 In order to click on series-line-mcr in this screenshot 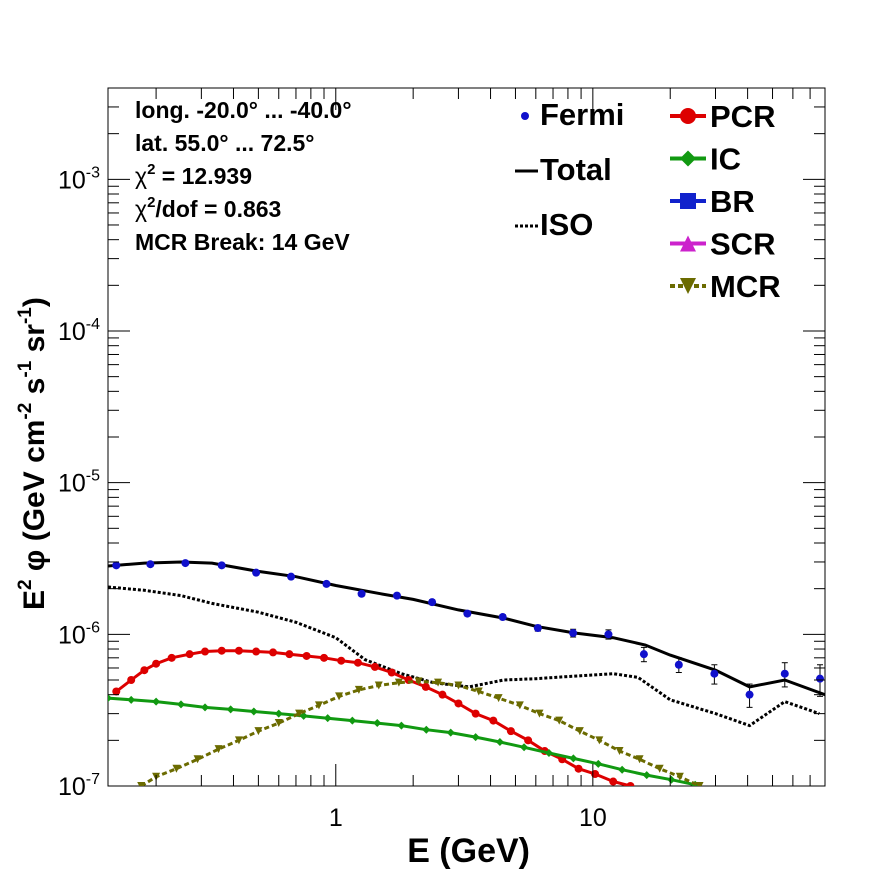, I will do `click(420, 732)`.